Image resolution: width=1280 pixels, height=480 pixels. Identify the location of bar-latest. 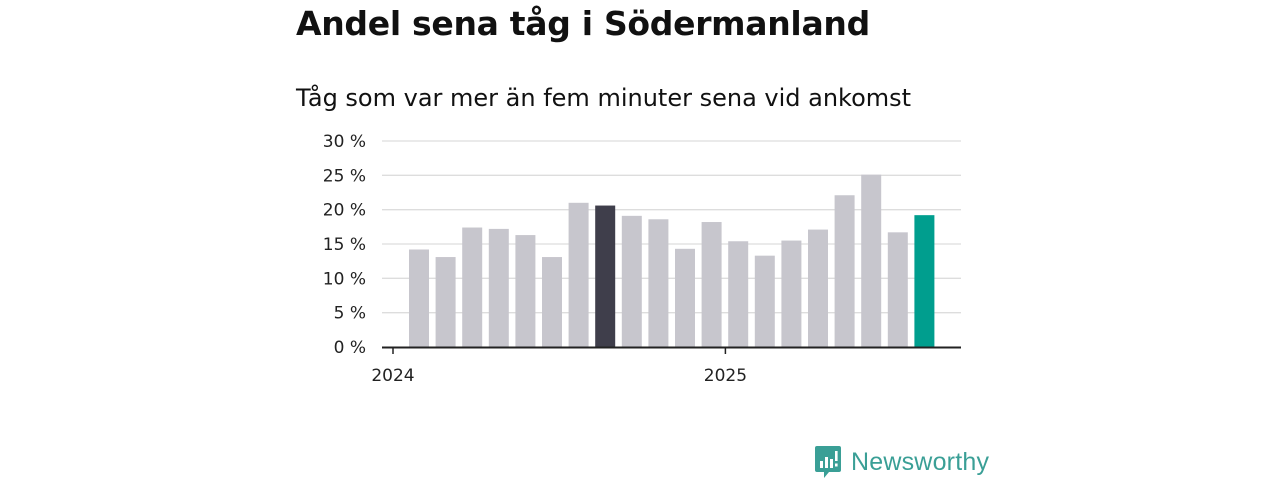
(924, 281).